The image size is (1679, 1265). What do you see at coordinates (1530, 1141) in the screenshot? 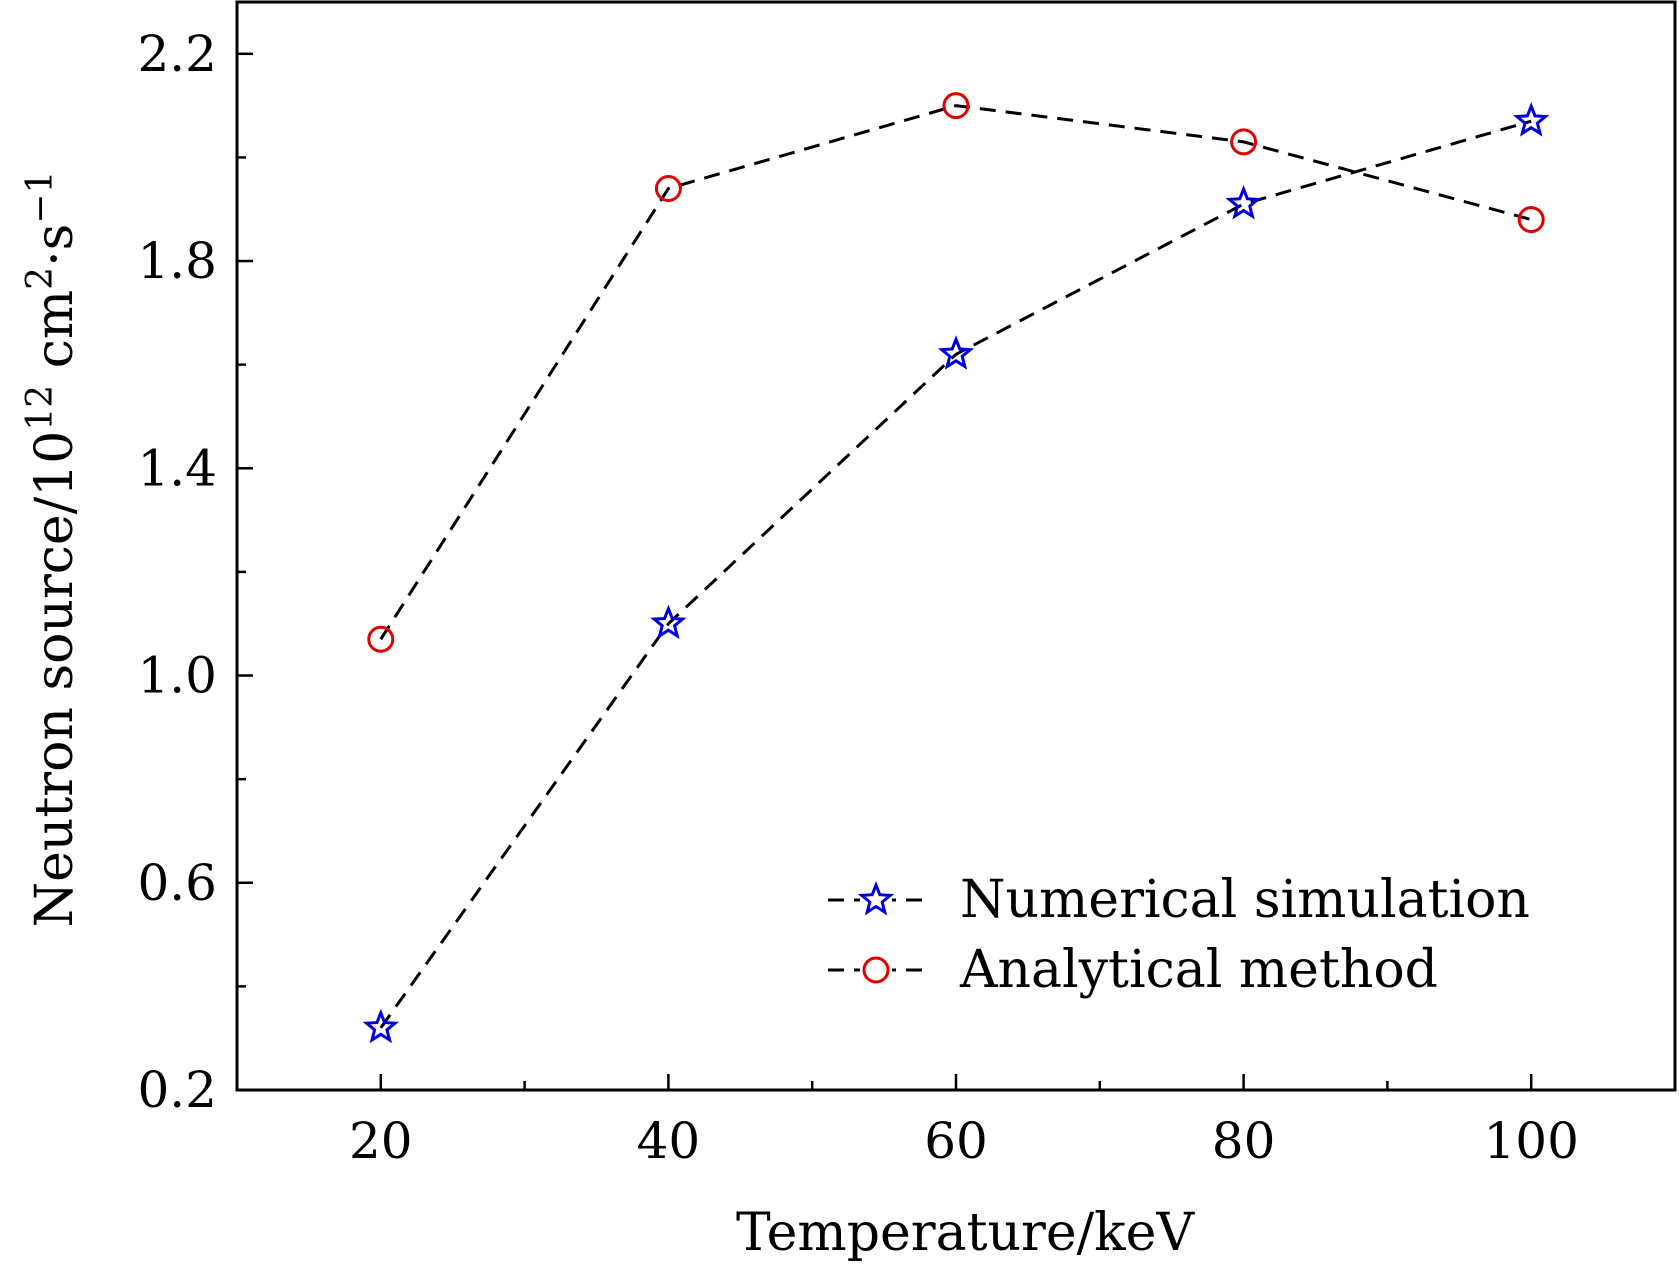
I see `x-tick-label: 100` at bounding box center [1530, 1141].